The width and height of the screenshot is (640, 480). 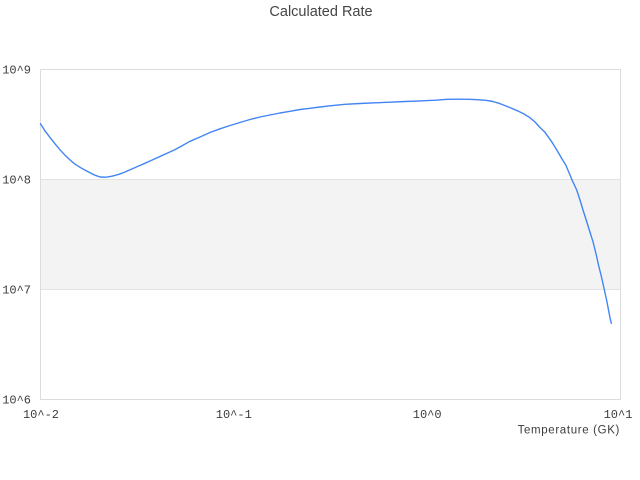 What do you see at coordinates (320, 12) in the screenshot?
I see `svg-text: Calculated Rate` at bounding box center [320, 12].